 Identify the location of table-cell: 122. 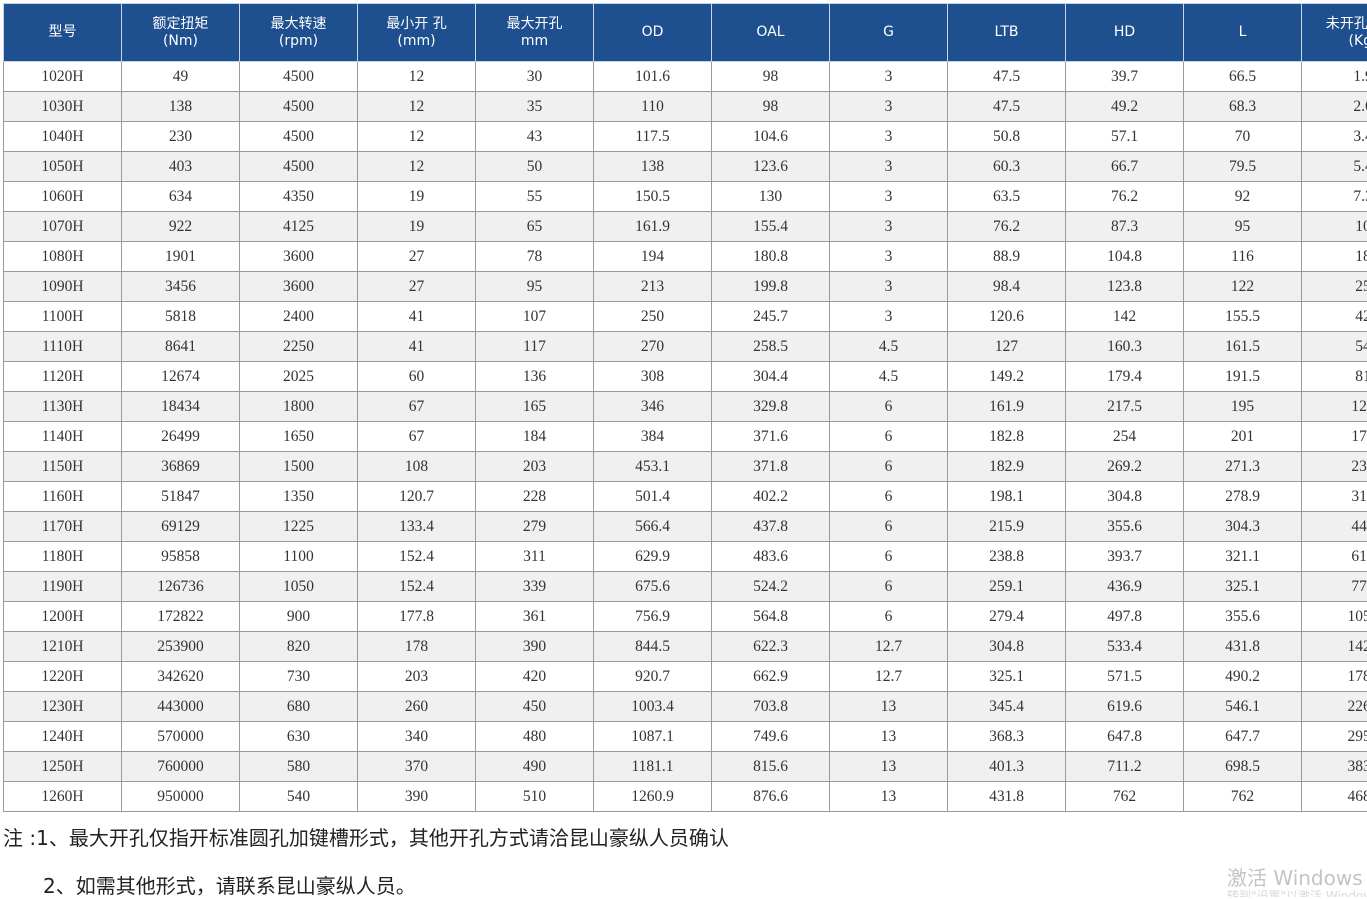
(1243, 287).